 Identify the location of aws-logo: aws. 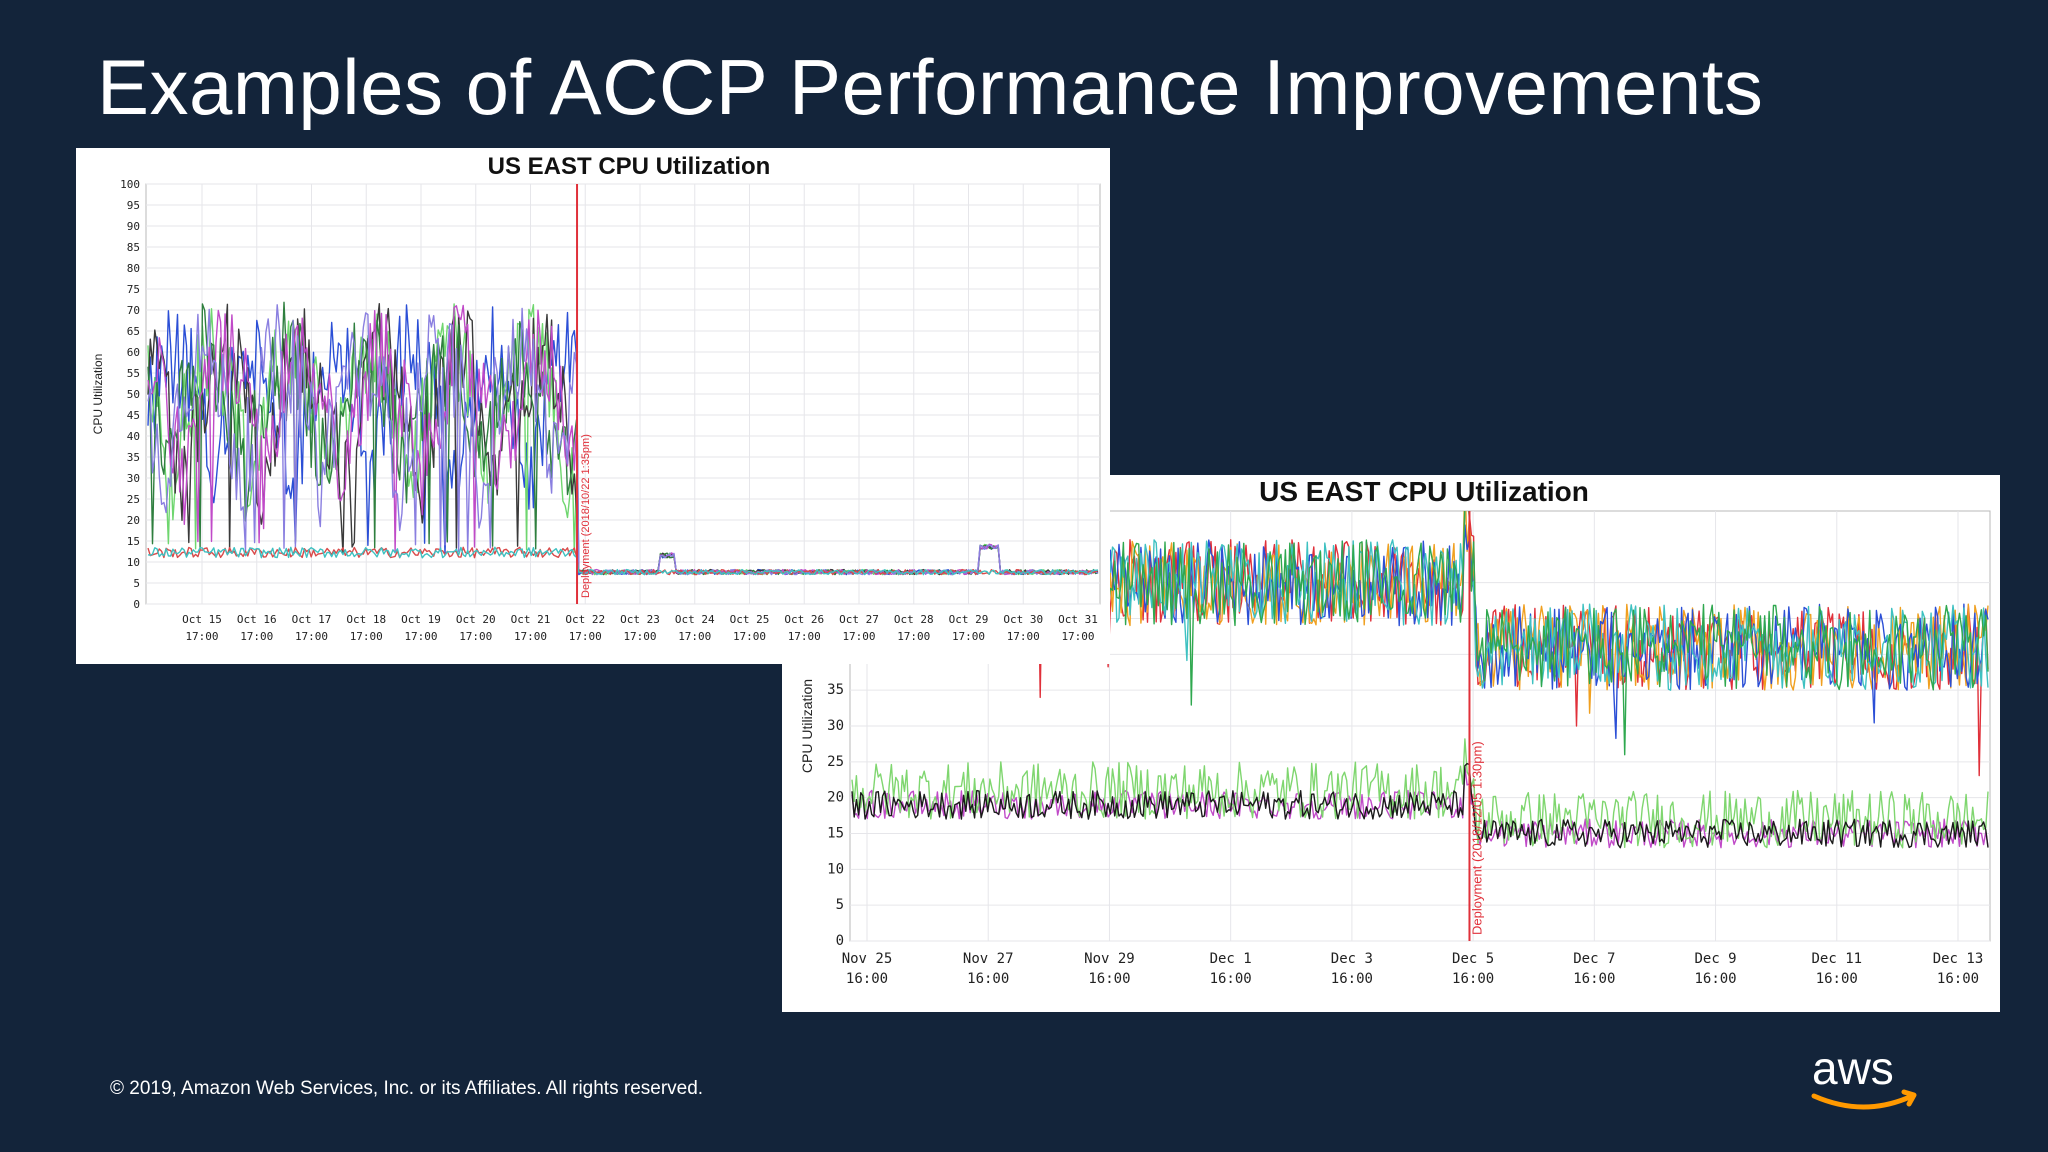
(1868, 1080).